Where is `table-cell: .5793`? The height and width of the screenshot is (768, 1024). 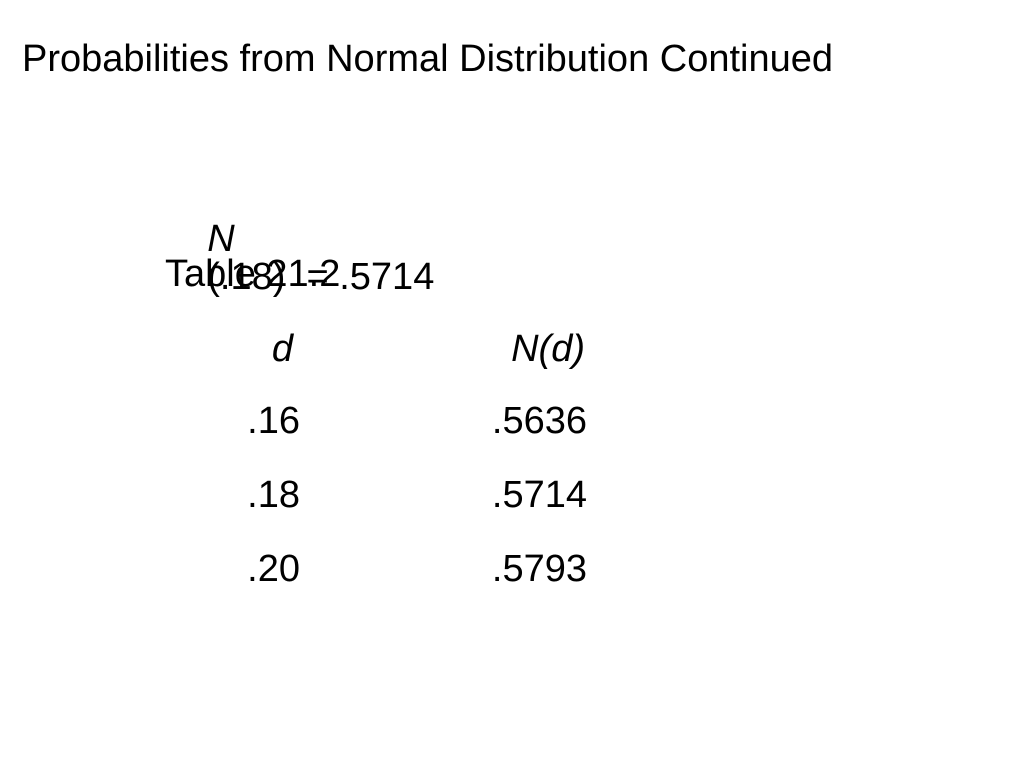 table-cell: .5793 is located at coordinates (539, 569).